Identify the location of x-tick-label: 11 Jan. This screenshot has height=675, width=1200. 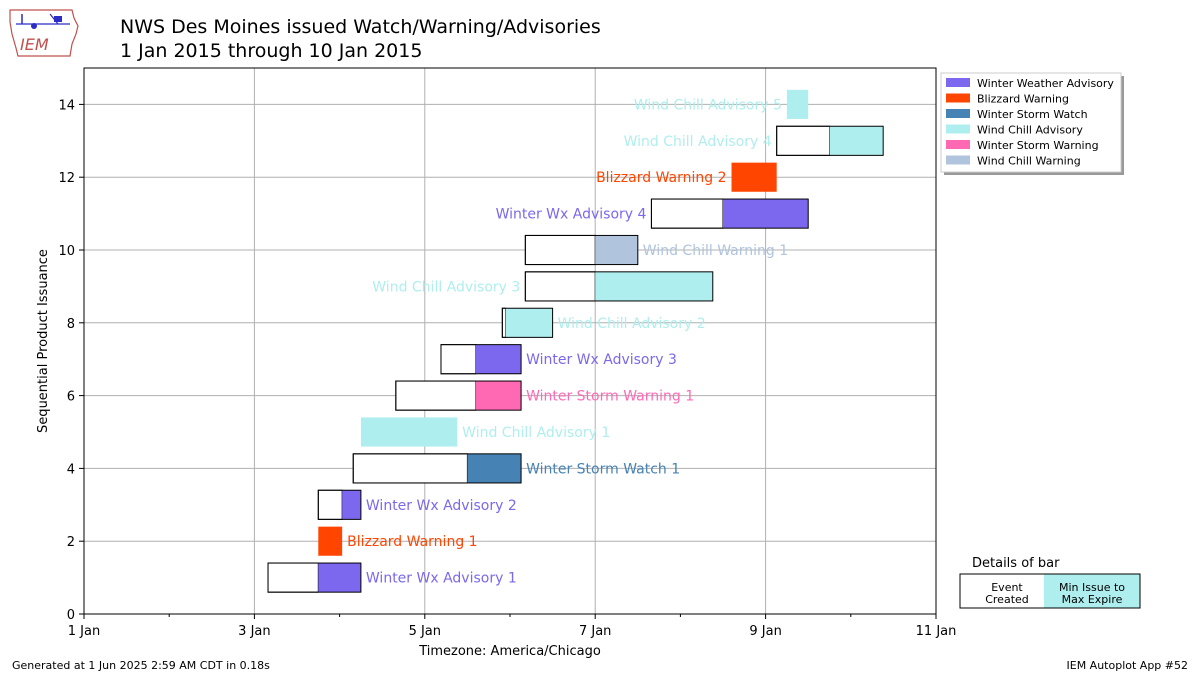
(936, 631).